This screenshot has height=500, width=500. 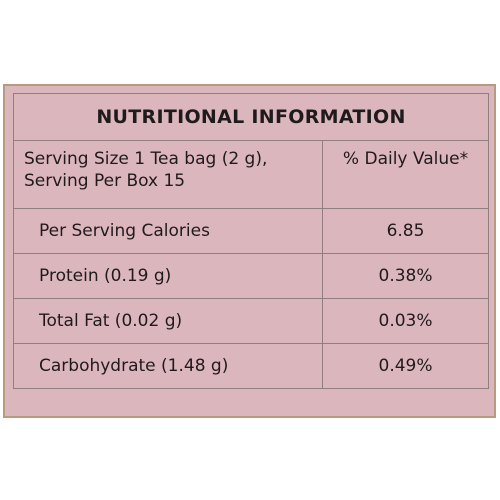 I want to click on table-row: Total Fat (0.02 g) 0.03%, so click(x=251, y=321).